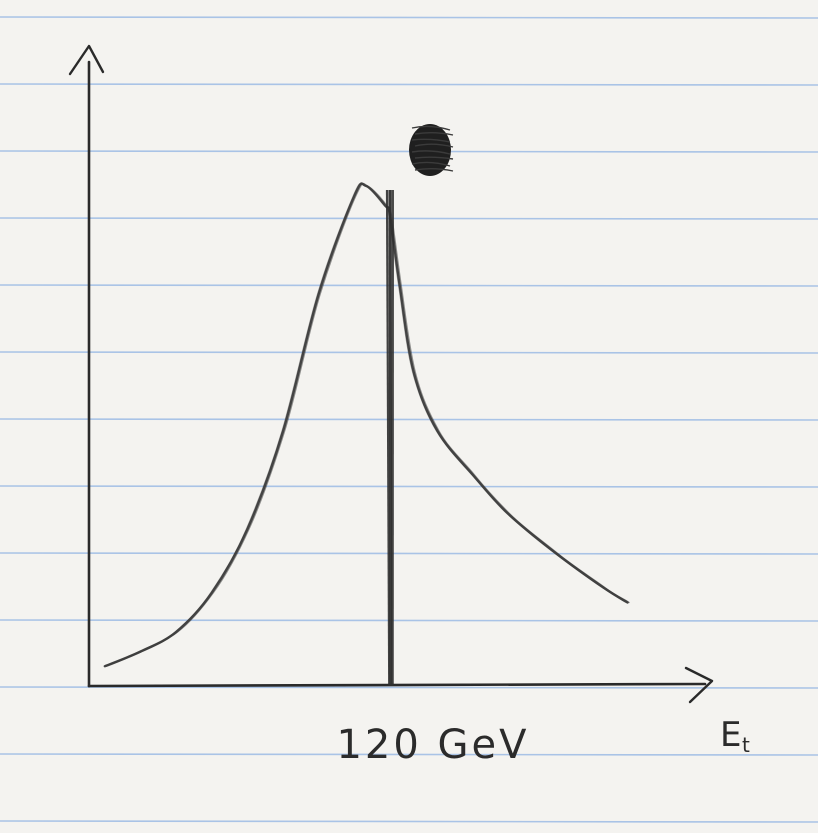  Describe the element at coordinates (699, 685) in the screenshot. I see `x-axis-arrow-icon` at that location.